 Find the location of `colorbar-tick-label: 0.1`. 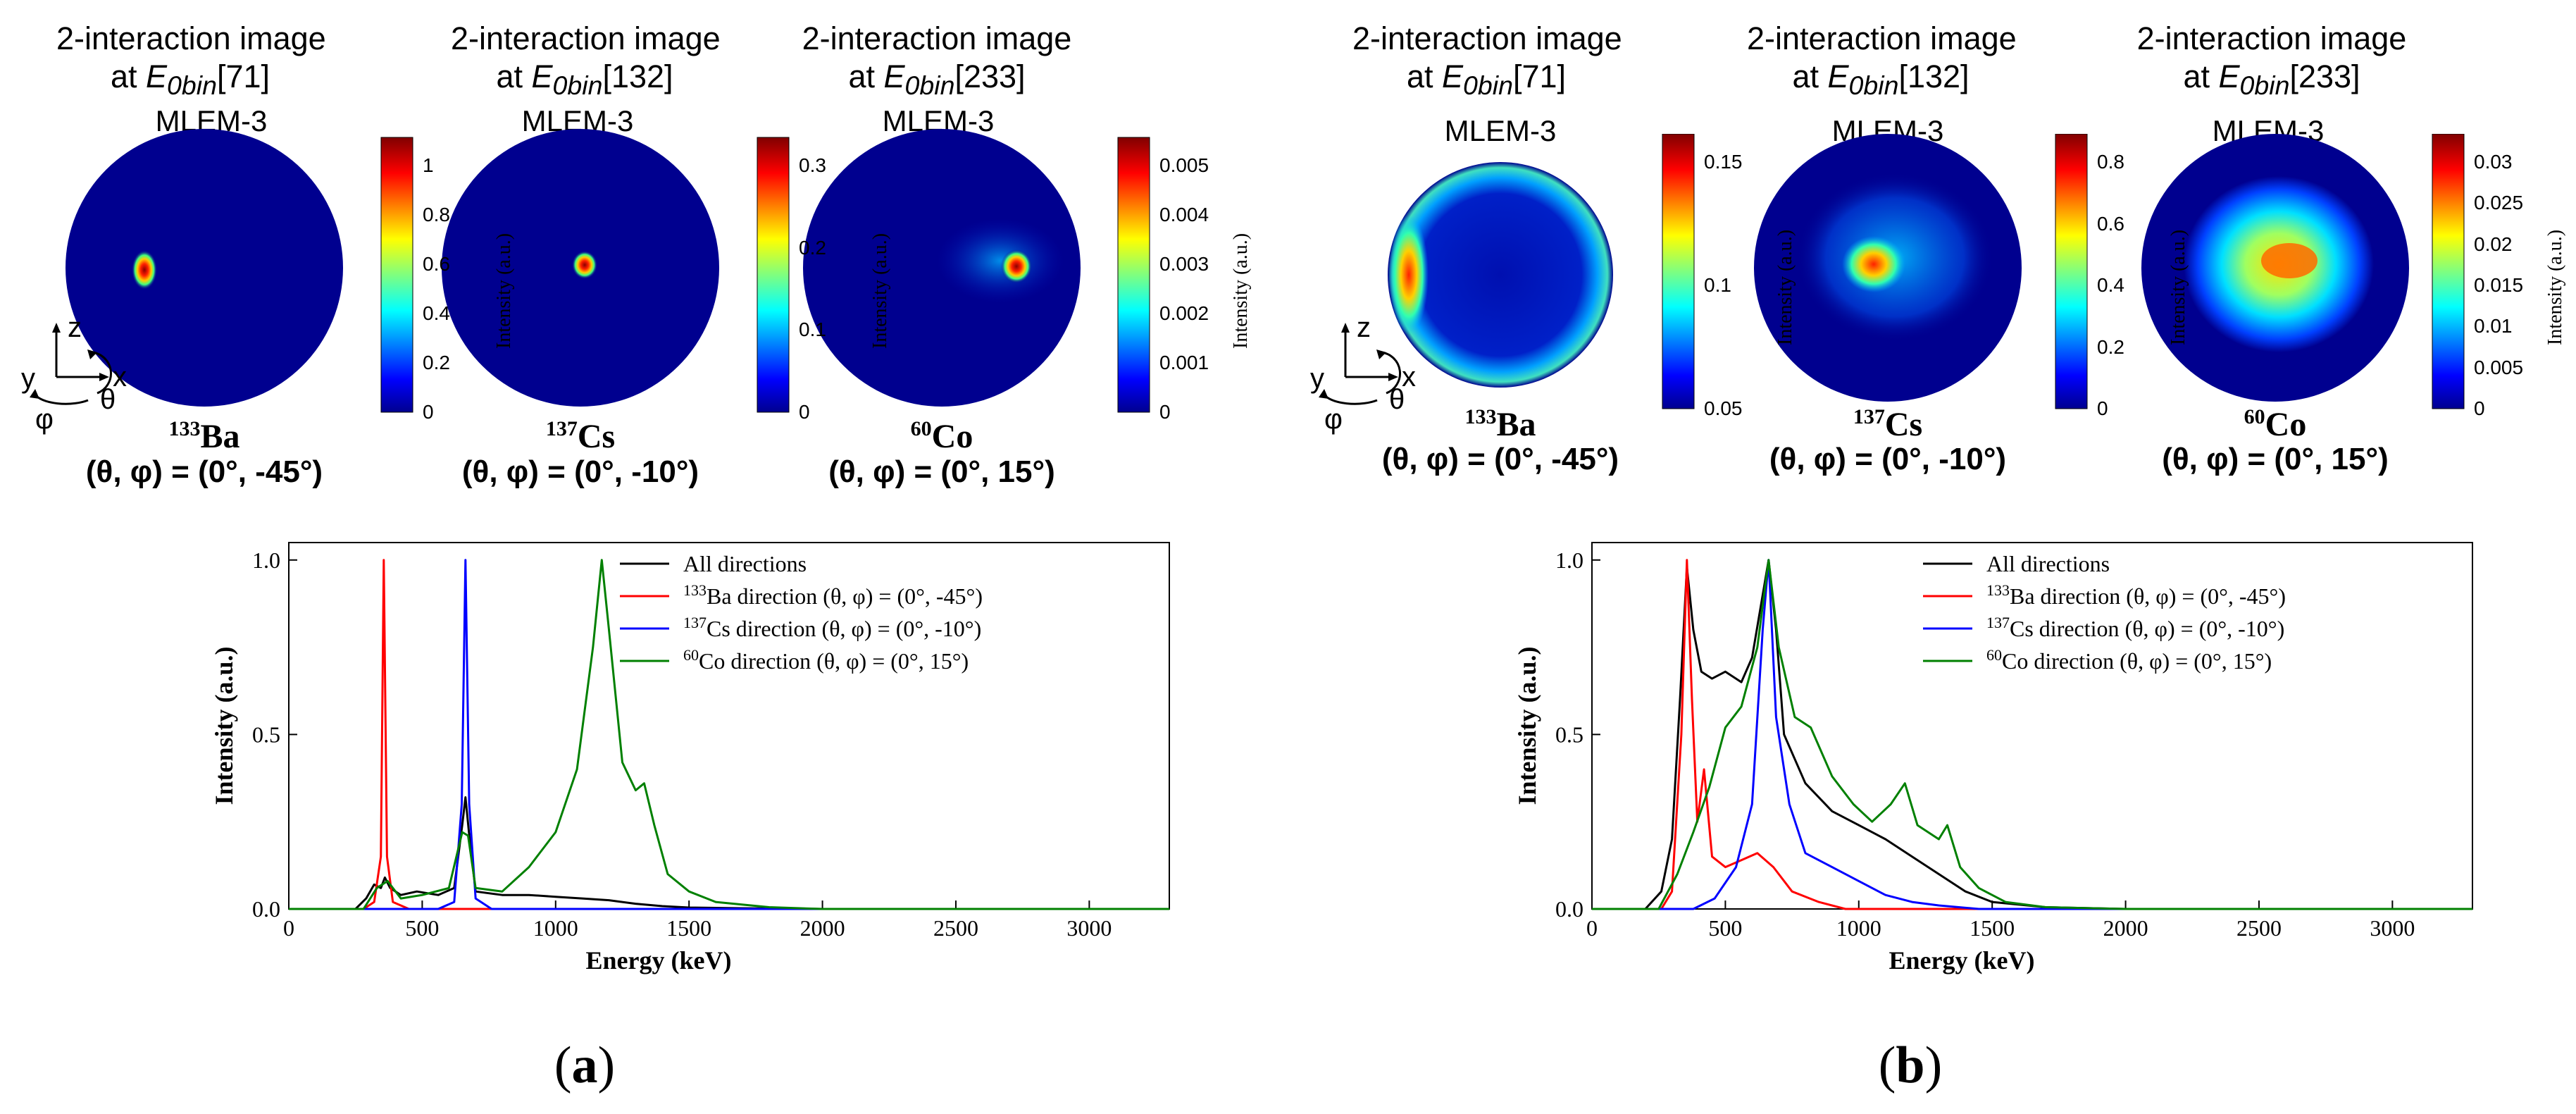

colorbar-tick-label: 0.1 is located at coordinates (812, 329).